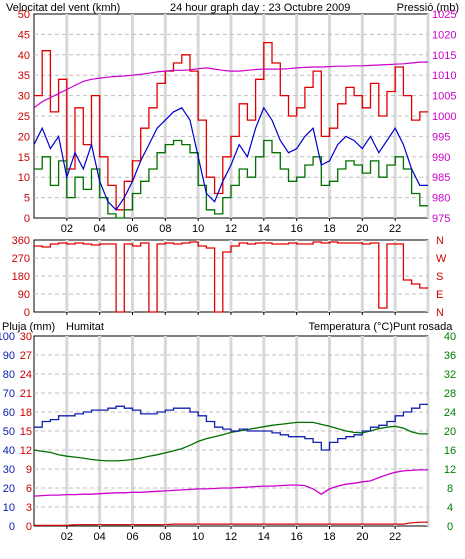 The image size is (465, 559). What do you see at coordinates (26, 356) in the screenshot?
I see `rain-y-tick-label: 27` at bounding box center [26, 356].